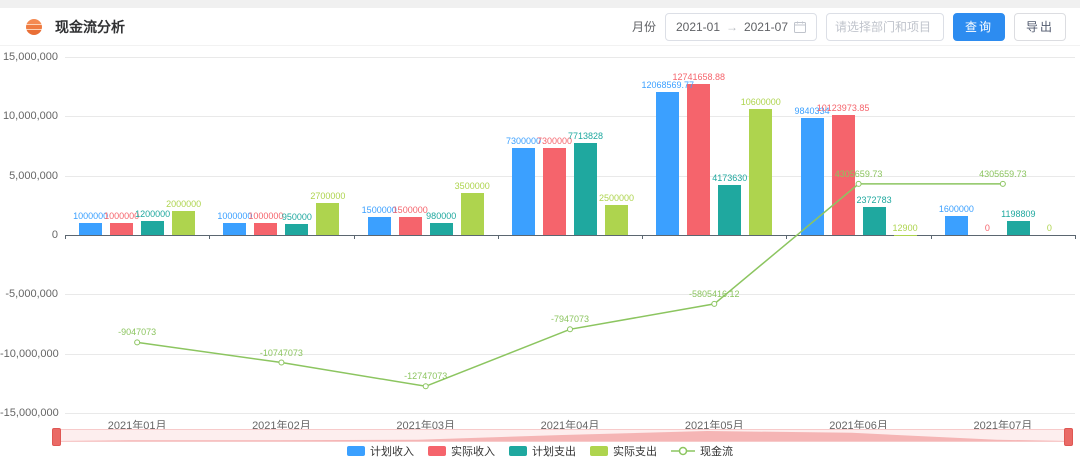 This screenshot has height=463, width=1080. Describe the element at coordinates (518, 451) in the screenshot. I see `legend-marker-planned-expense` at that location.